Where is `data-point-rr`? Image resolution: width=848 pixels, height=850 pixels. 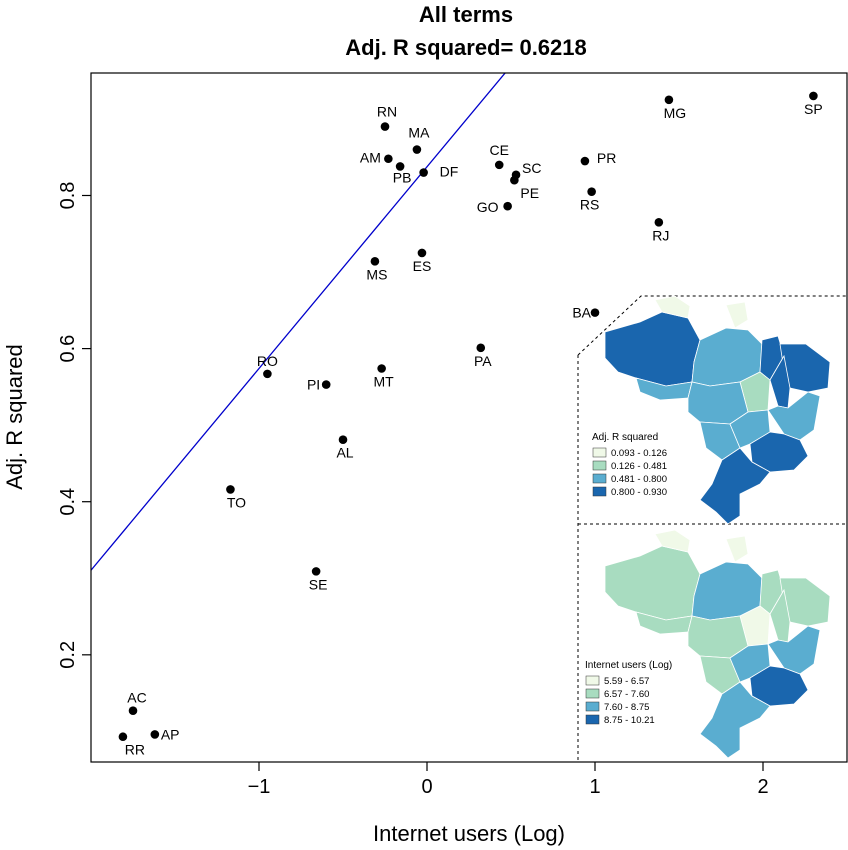
data-point-rr is located at coordinates (123, 737).